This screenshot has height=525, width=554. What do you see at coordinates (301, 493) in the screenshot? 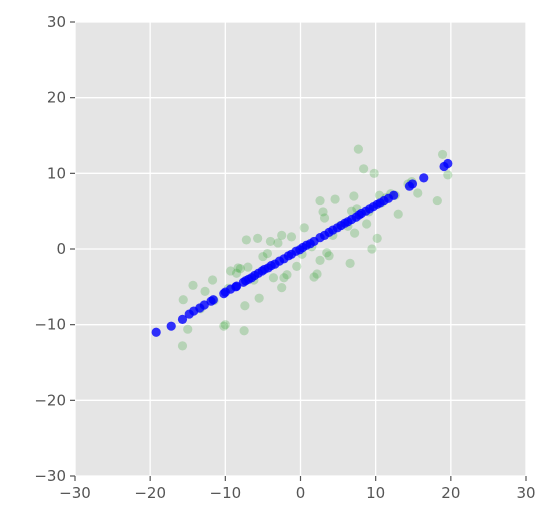
I see `x-tick-label: 0` at bounding box center [301, 493].